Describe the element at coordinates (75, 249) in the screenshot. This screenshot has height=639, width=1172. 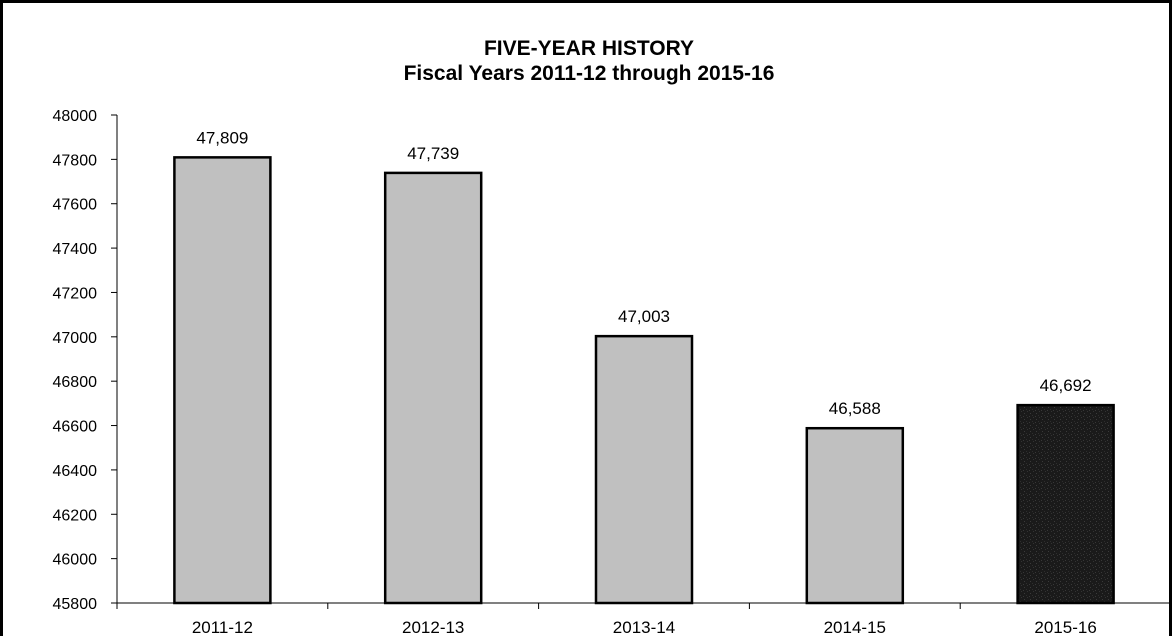
I see `y-tick-label: 47400` at that location.